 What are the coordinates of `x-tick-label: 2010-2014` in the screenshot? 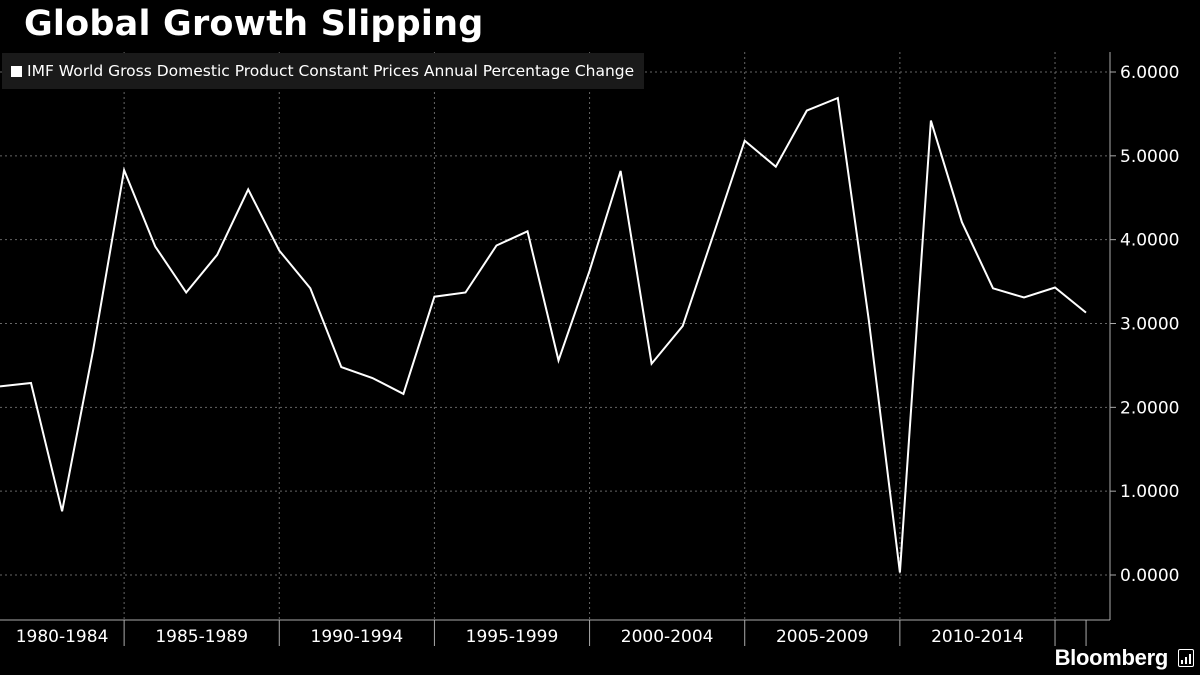 It's located at (977, 637).